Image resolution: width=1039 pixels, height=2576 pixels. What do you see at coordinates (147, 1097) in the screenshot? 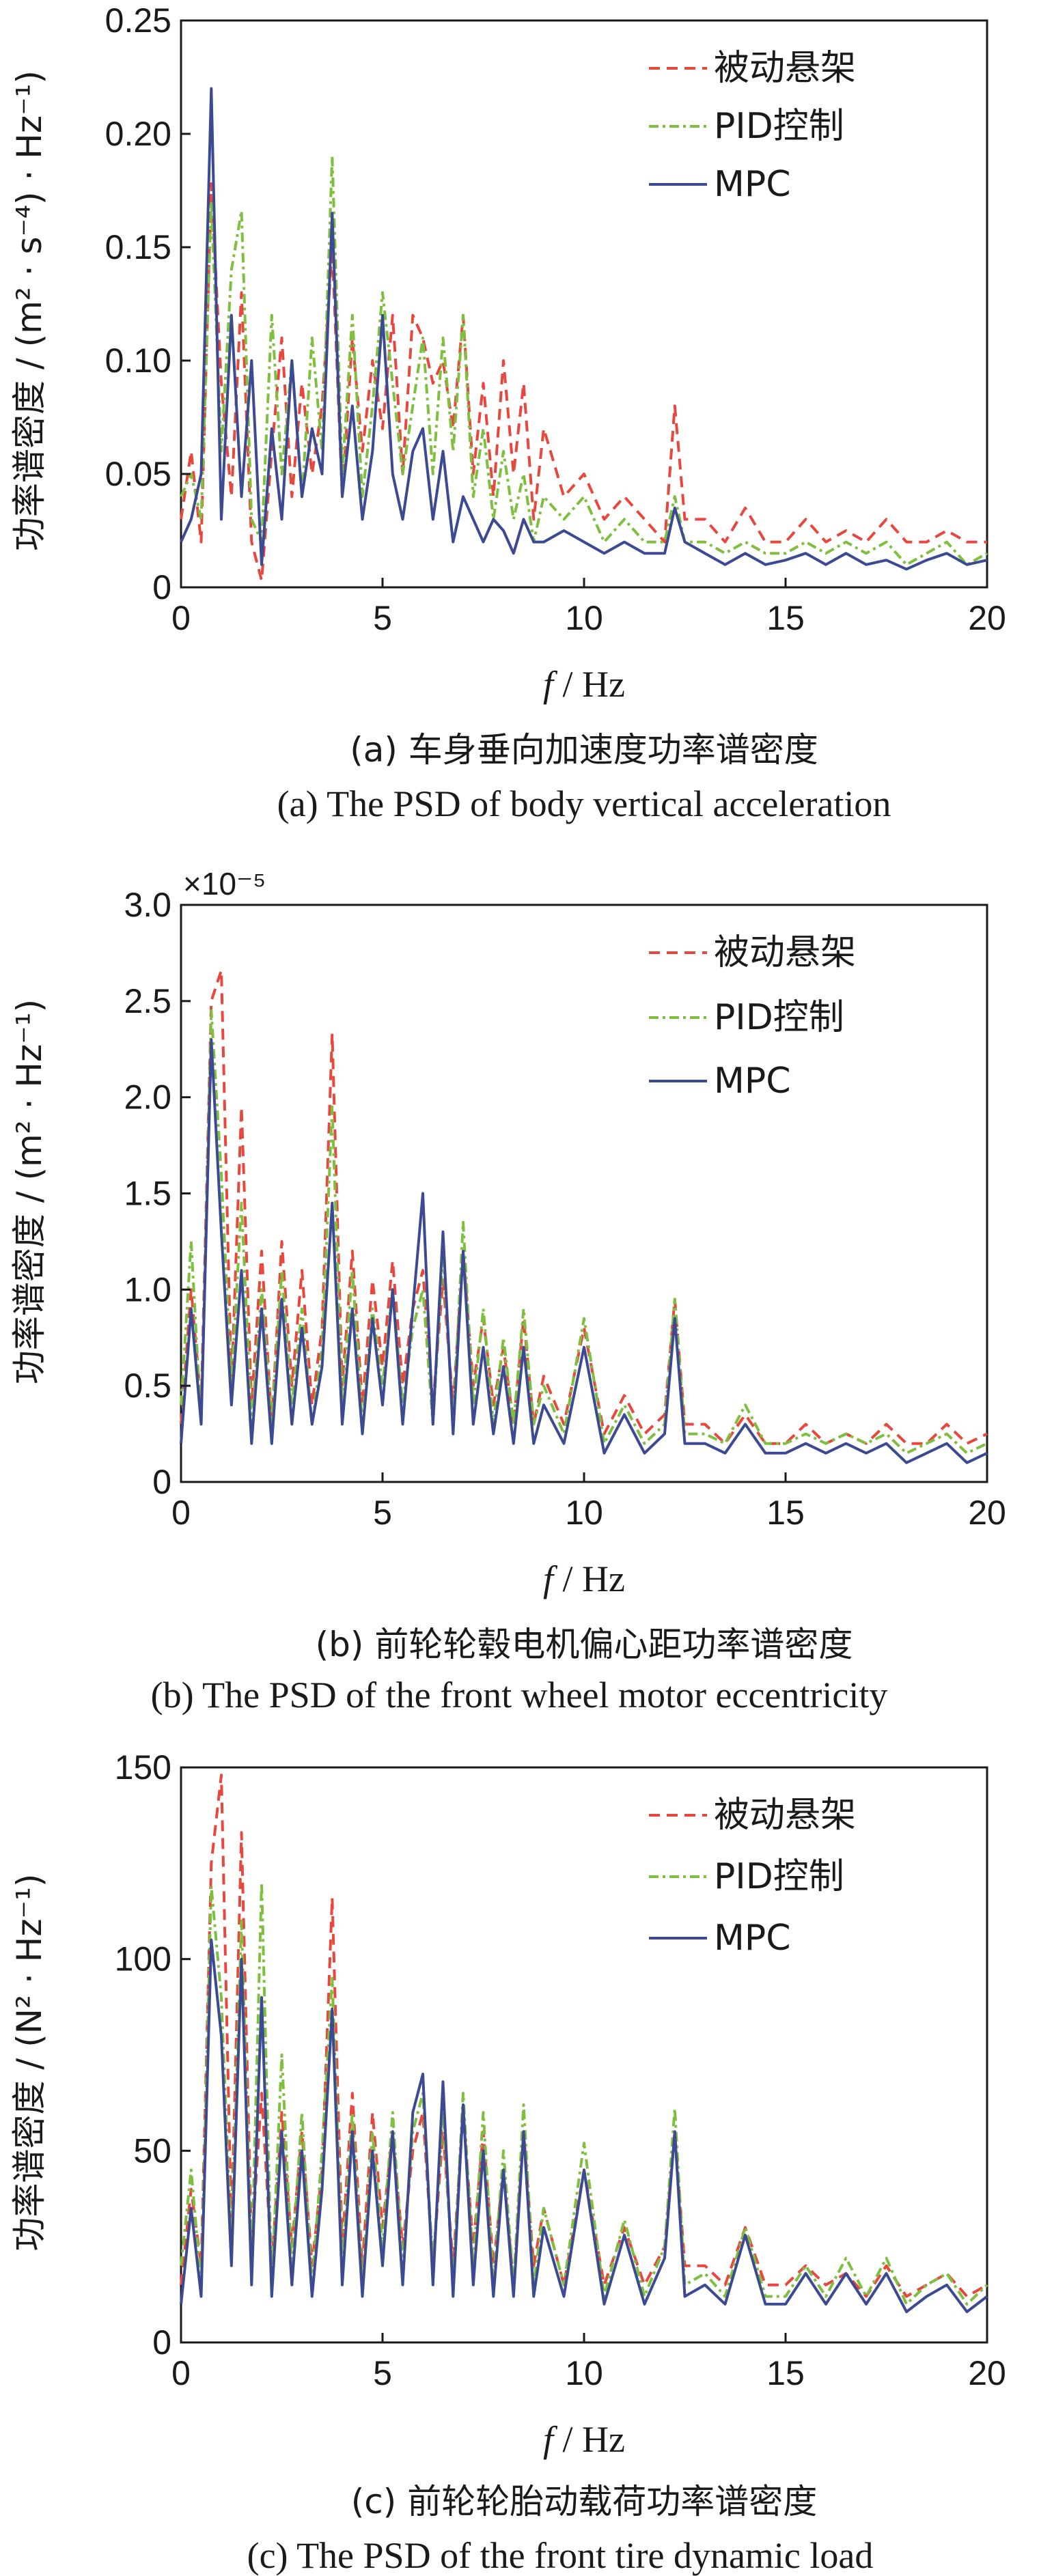
I see `y-tick-label: 2.0` at bounding box center [147, 1097].